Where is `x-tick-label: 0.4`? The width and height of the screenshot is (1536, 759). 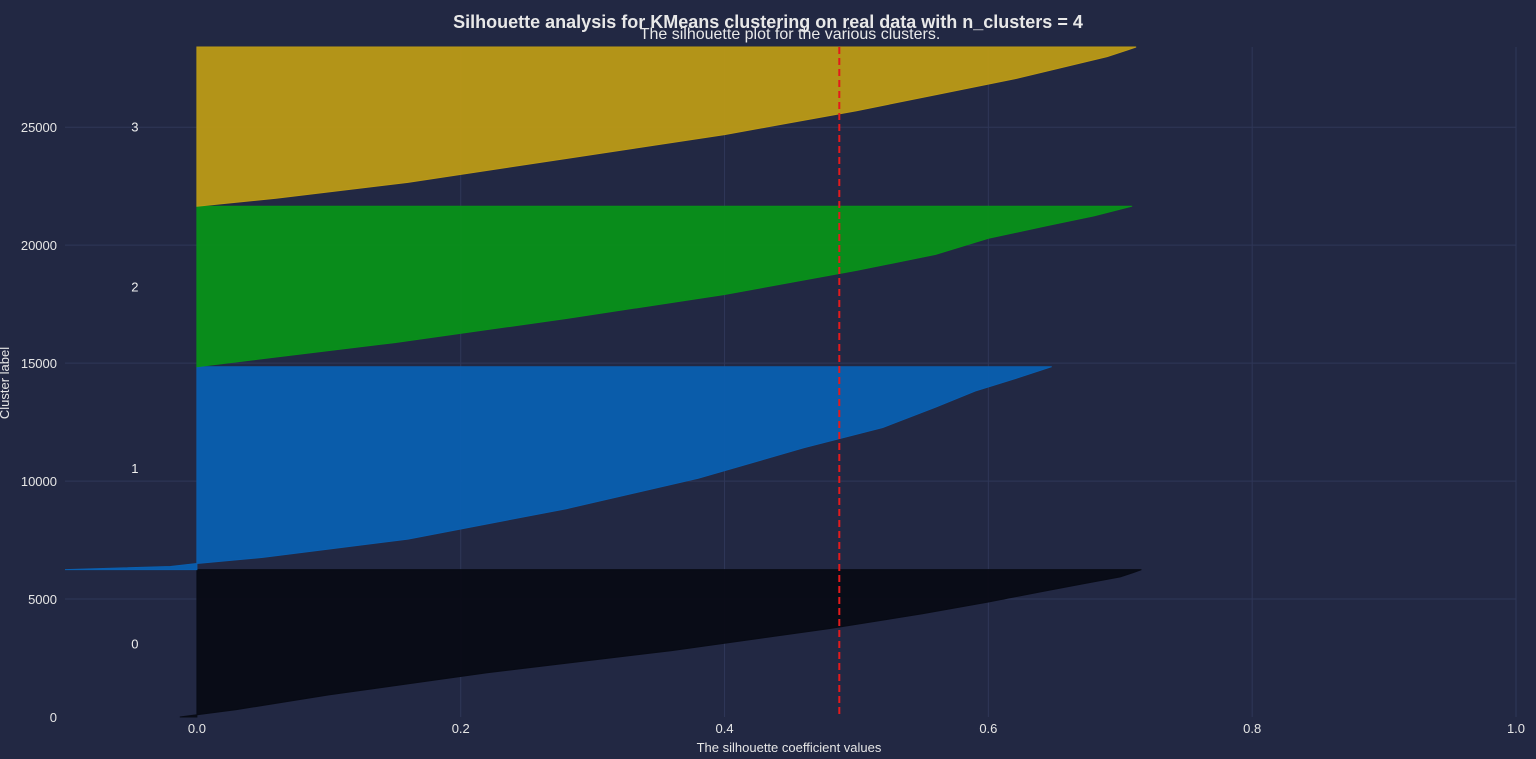 x-tick-label: 0.4 is located at coordinates (725, 728).